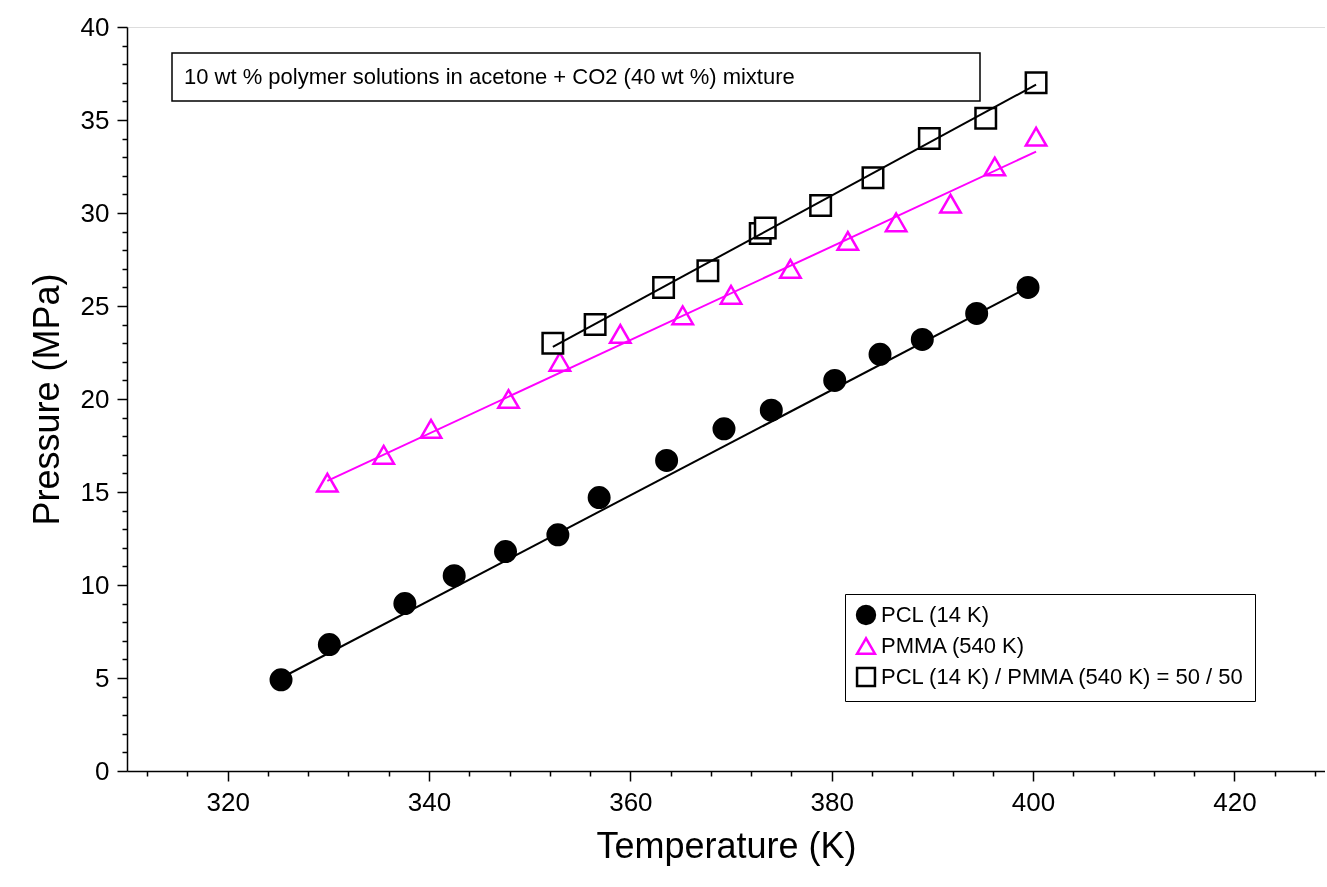  Describe the element at coordinates (95, 491) in the screenshot. I see `y-tick-label: 15` at that location.